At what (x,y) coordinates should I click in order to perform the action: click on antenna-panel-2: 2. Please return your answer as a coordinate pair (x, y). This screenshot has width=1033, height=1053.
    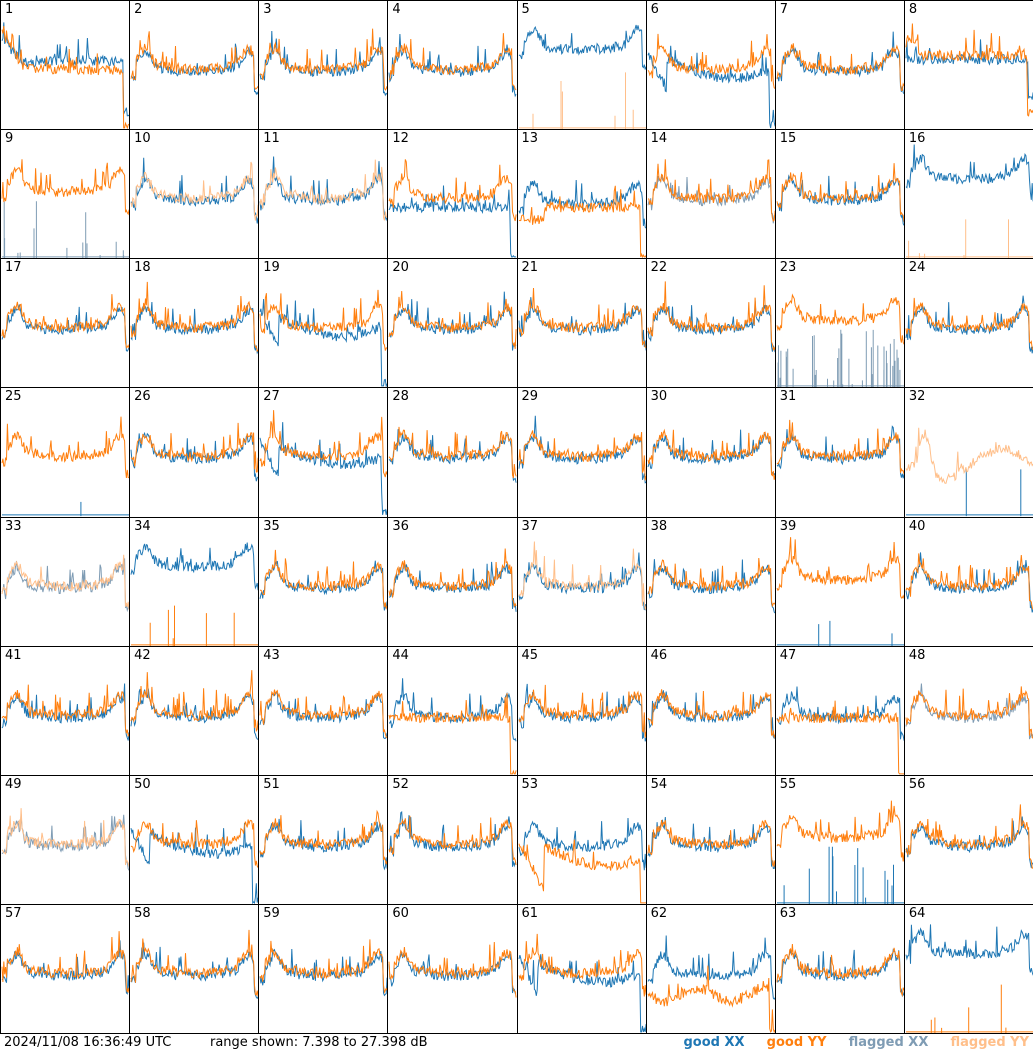
    Looking at the image, I should click on (194, 65).